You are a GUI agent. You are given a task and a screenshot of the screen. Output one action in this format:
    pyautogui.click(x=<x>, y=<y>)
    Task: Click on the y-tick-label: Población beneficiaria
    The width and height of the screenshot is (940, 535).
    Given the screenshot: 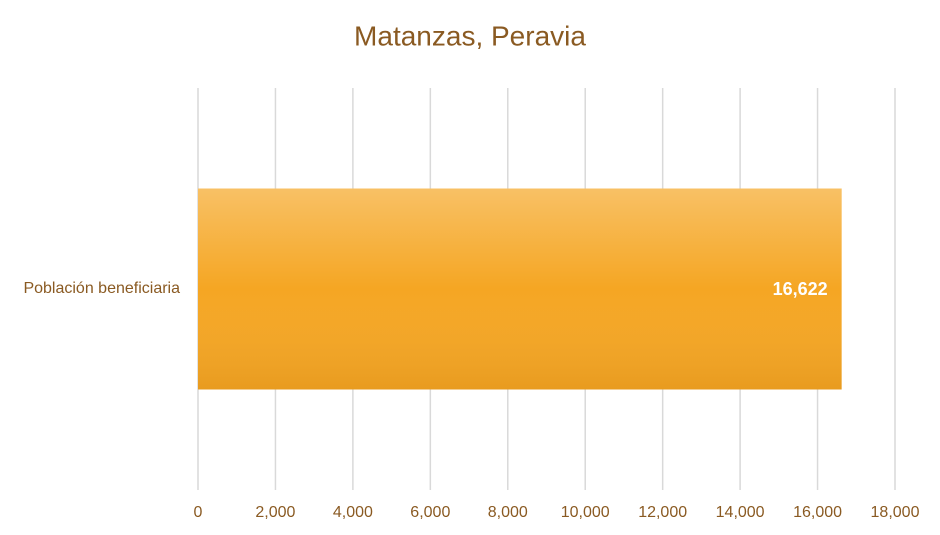 What is the action you would take?
    pyautogui.click(x=101, y=288)
    